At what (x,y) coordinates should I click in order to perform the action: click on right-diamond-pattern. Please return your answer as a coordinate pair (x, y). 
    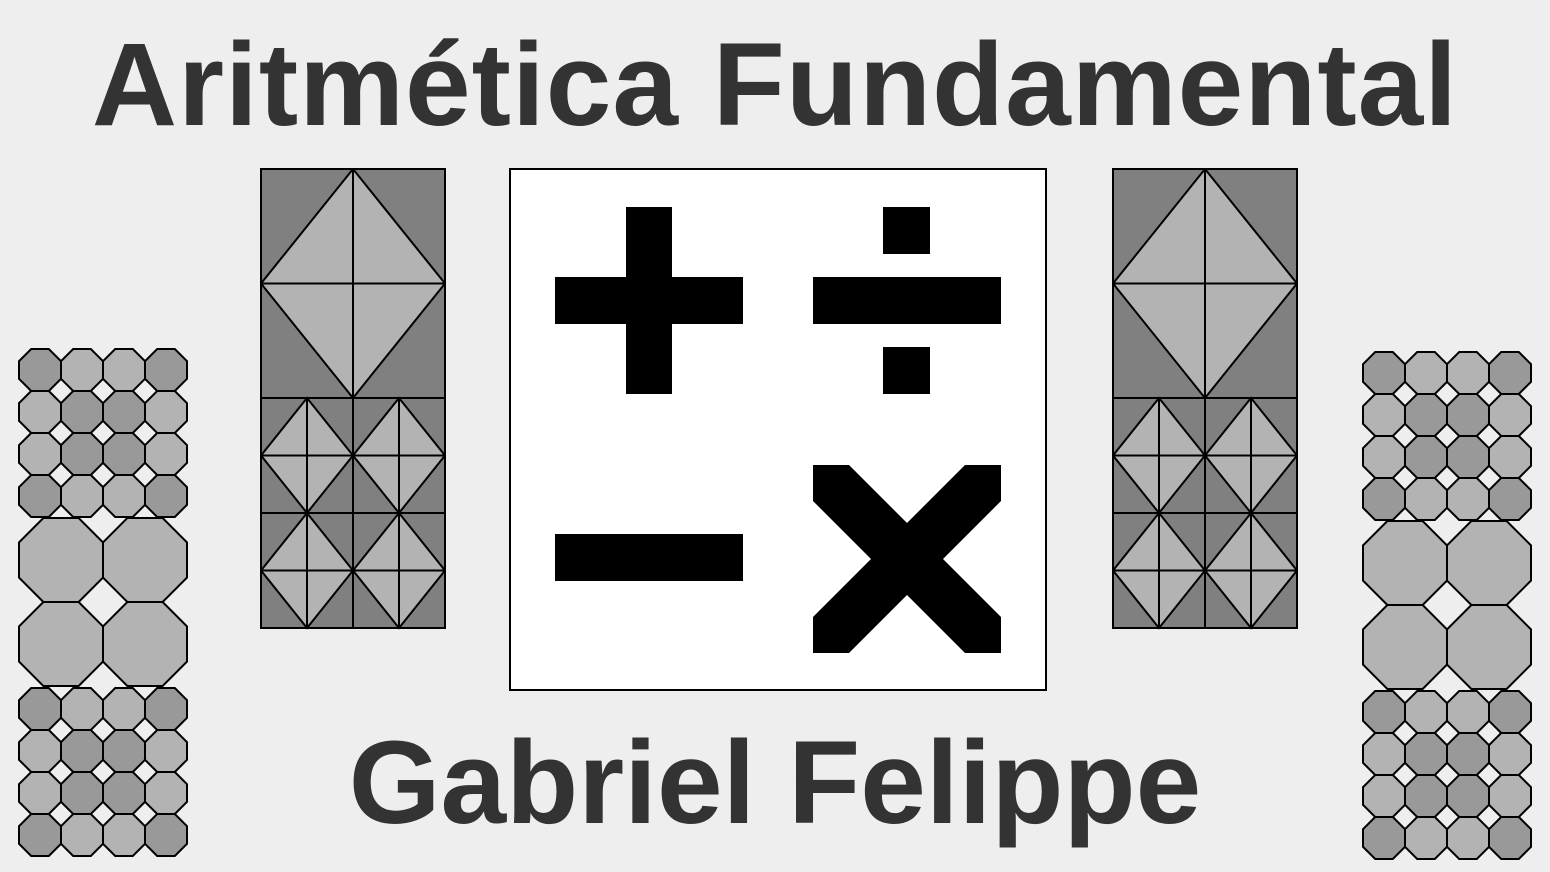
    Looking at the image, I should click on (1205, 399).